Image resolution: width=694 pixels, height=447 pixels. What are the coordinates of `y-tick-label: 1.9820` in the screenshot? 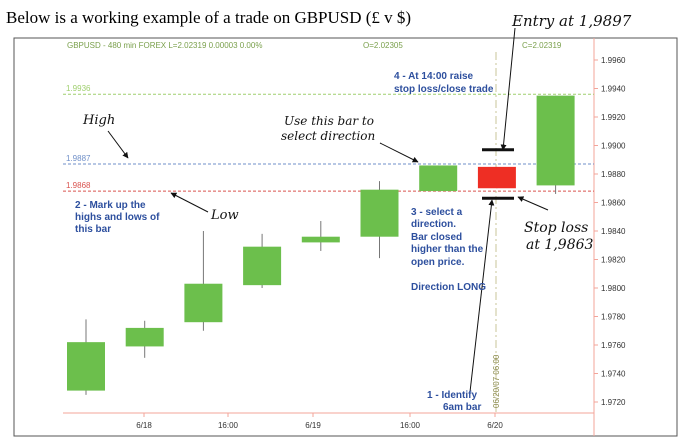 It's located at (613, 260).